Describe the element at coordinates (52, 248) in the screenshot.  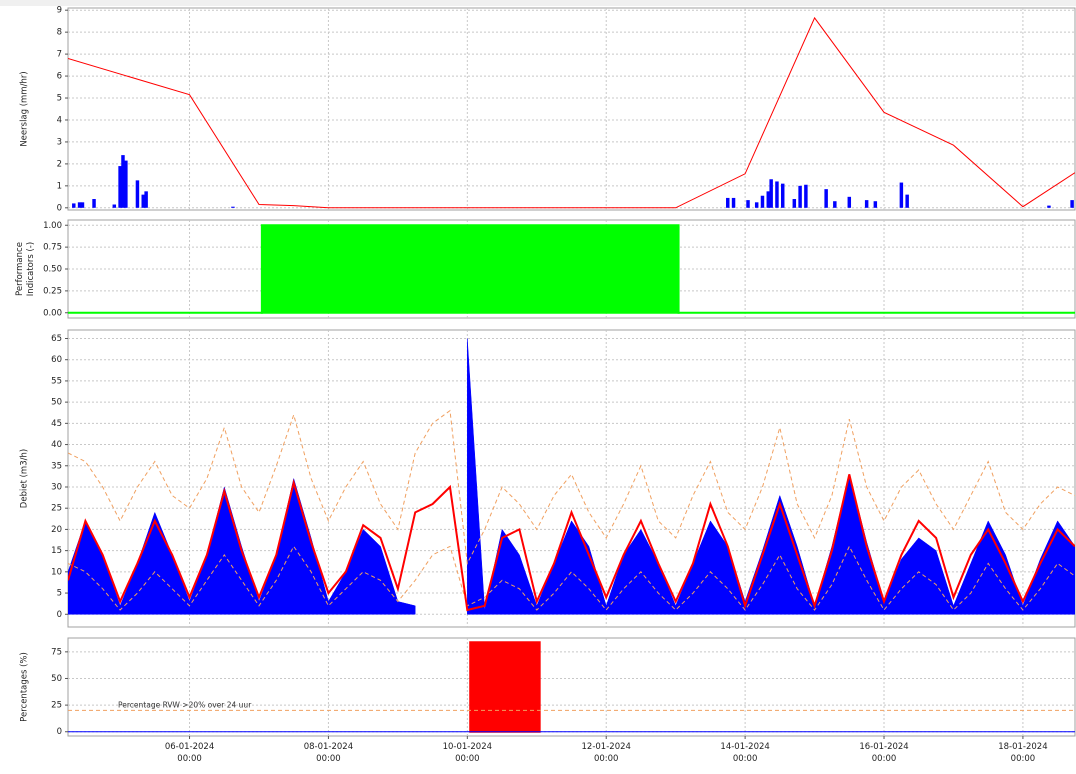
I see `y-tick-label: 0.75` at that location.